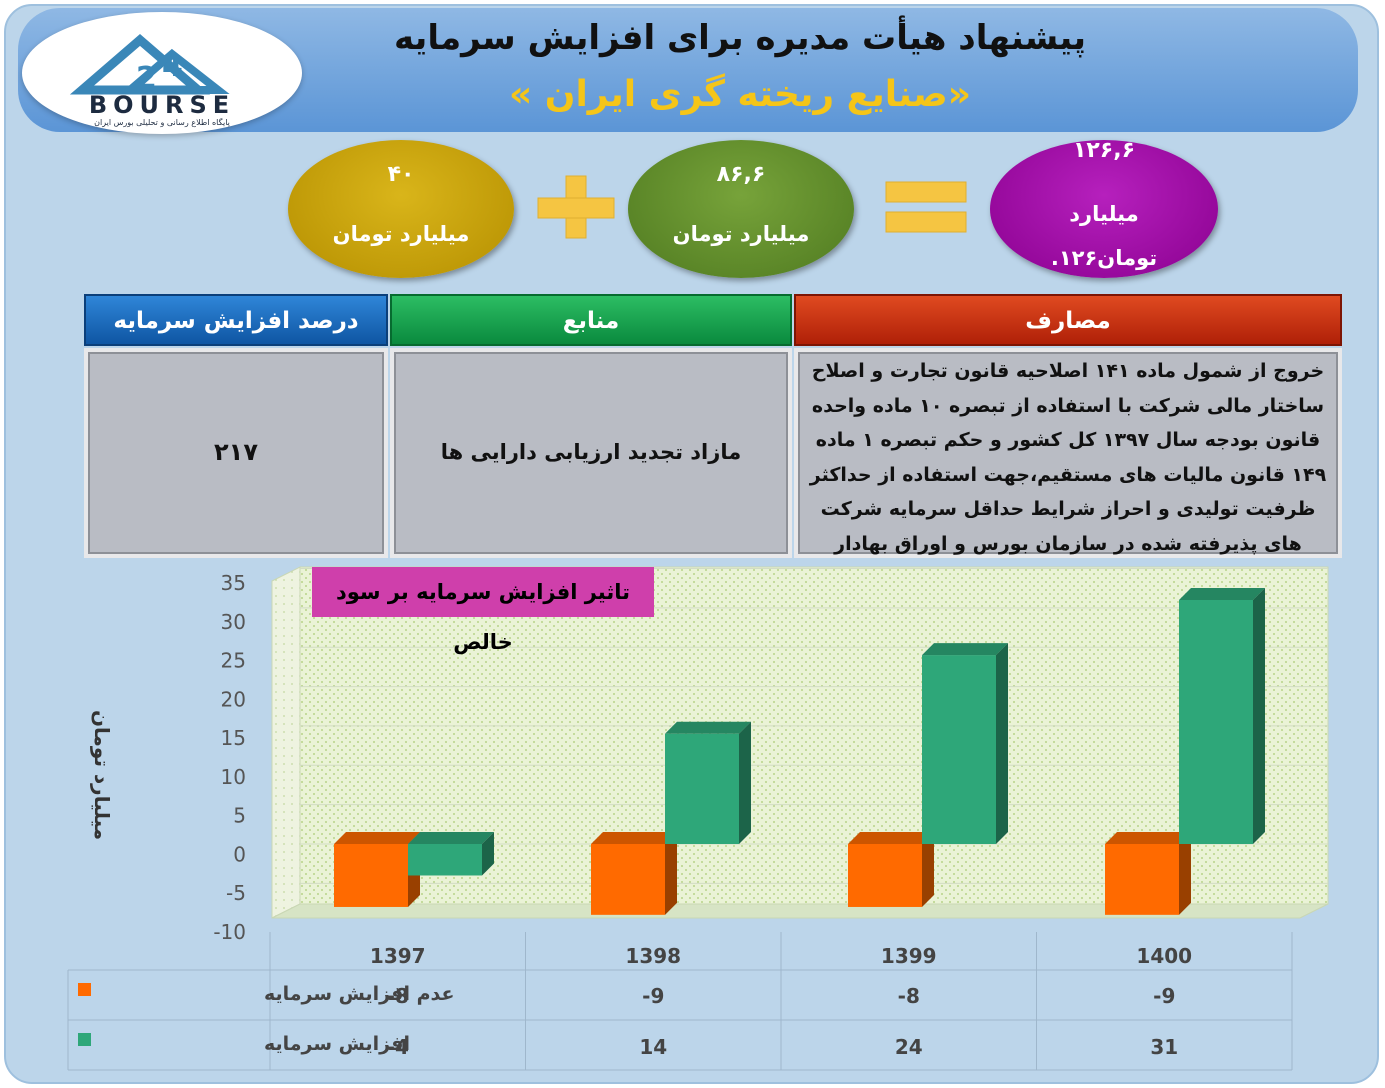  I want to click on page-title: پیشنهاد هیأت مدیره برای افزایش سرمایه, so click(740, 38).